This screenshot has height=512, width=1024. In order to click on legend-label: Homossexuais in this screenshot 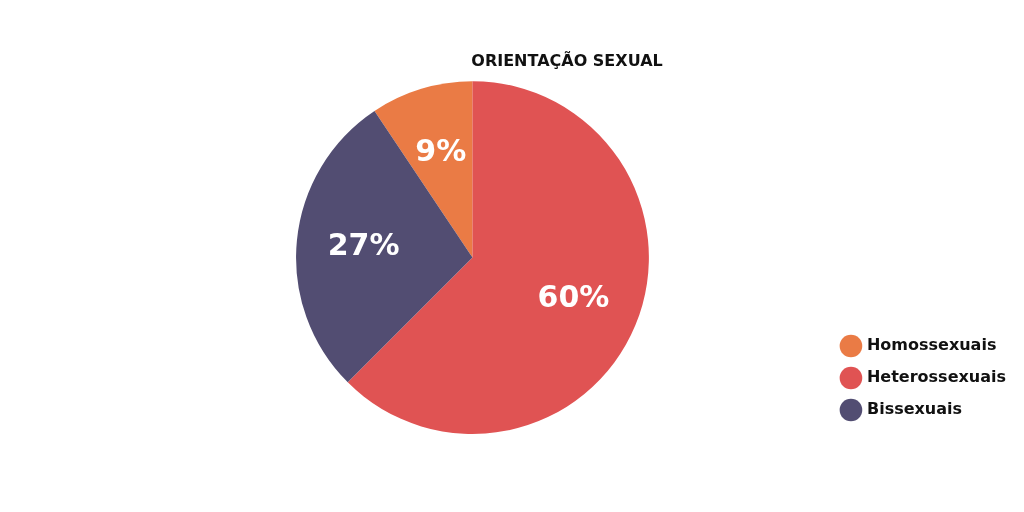, I will do `click(931, 345)`.